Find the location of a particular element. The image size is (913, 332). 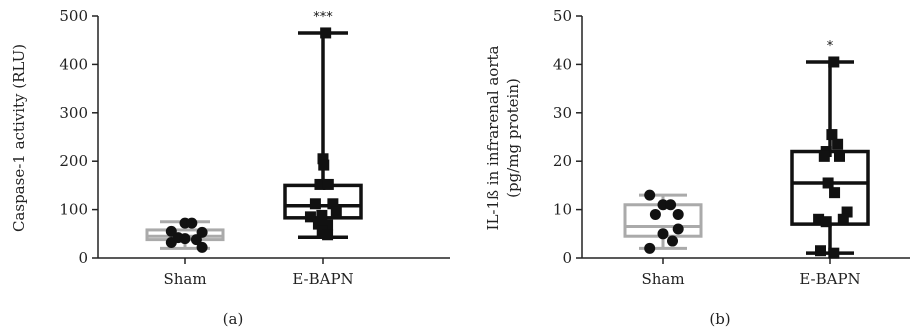

significance-marker: * is located at coordinates (830, 46).